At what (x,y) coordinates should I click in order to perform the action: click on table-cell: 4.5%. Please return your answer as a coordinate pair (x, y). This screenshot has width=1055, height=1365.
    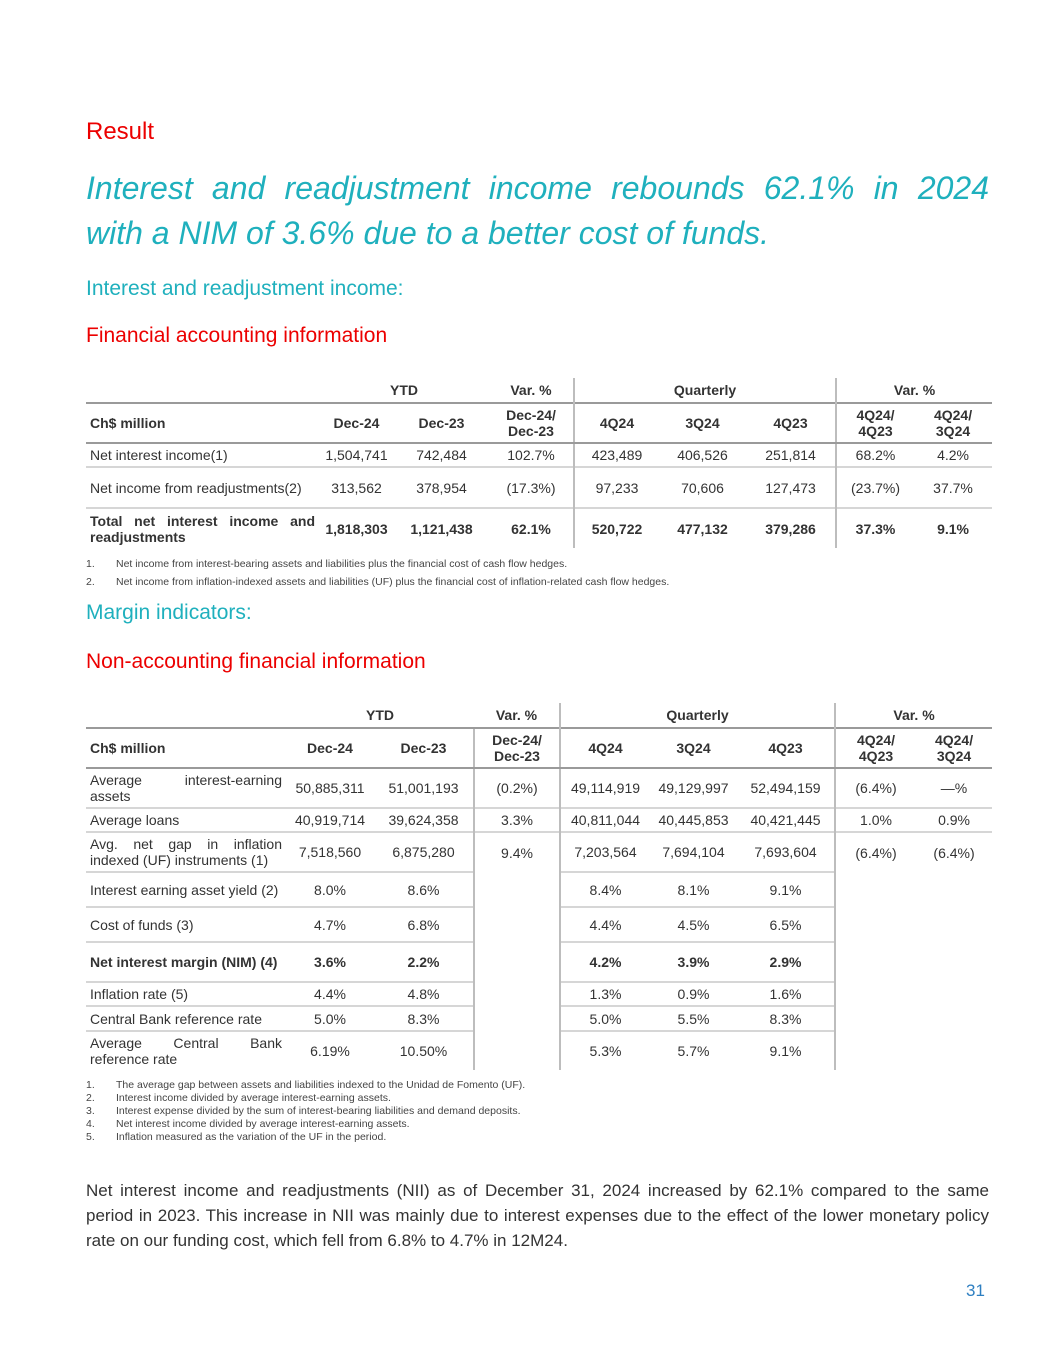
    Looking at the image, I should click on (693, 924).